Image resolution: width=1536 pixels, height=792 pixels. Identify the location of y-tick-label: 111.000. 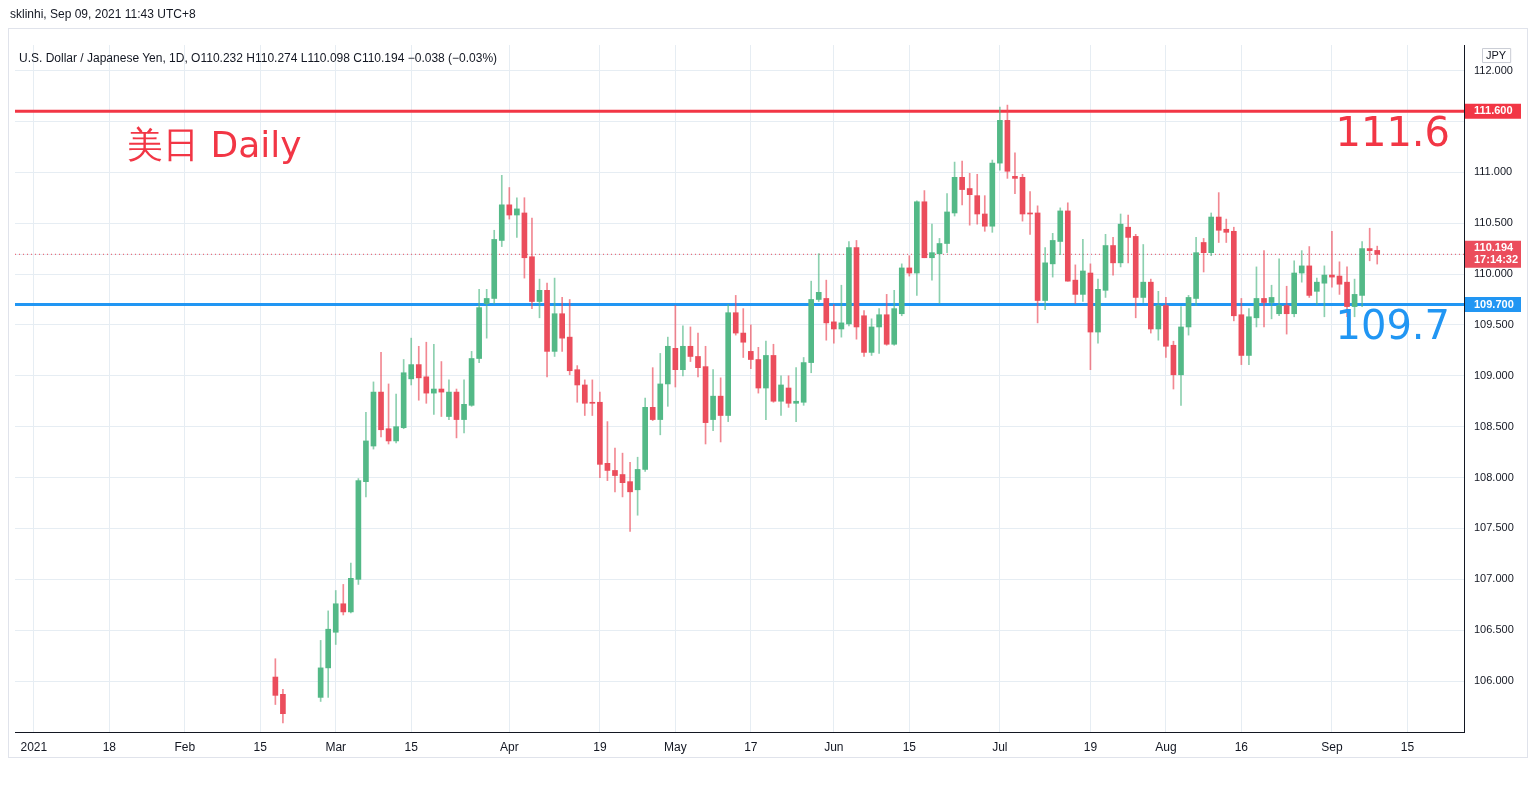
(1493, 171).